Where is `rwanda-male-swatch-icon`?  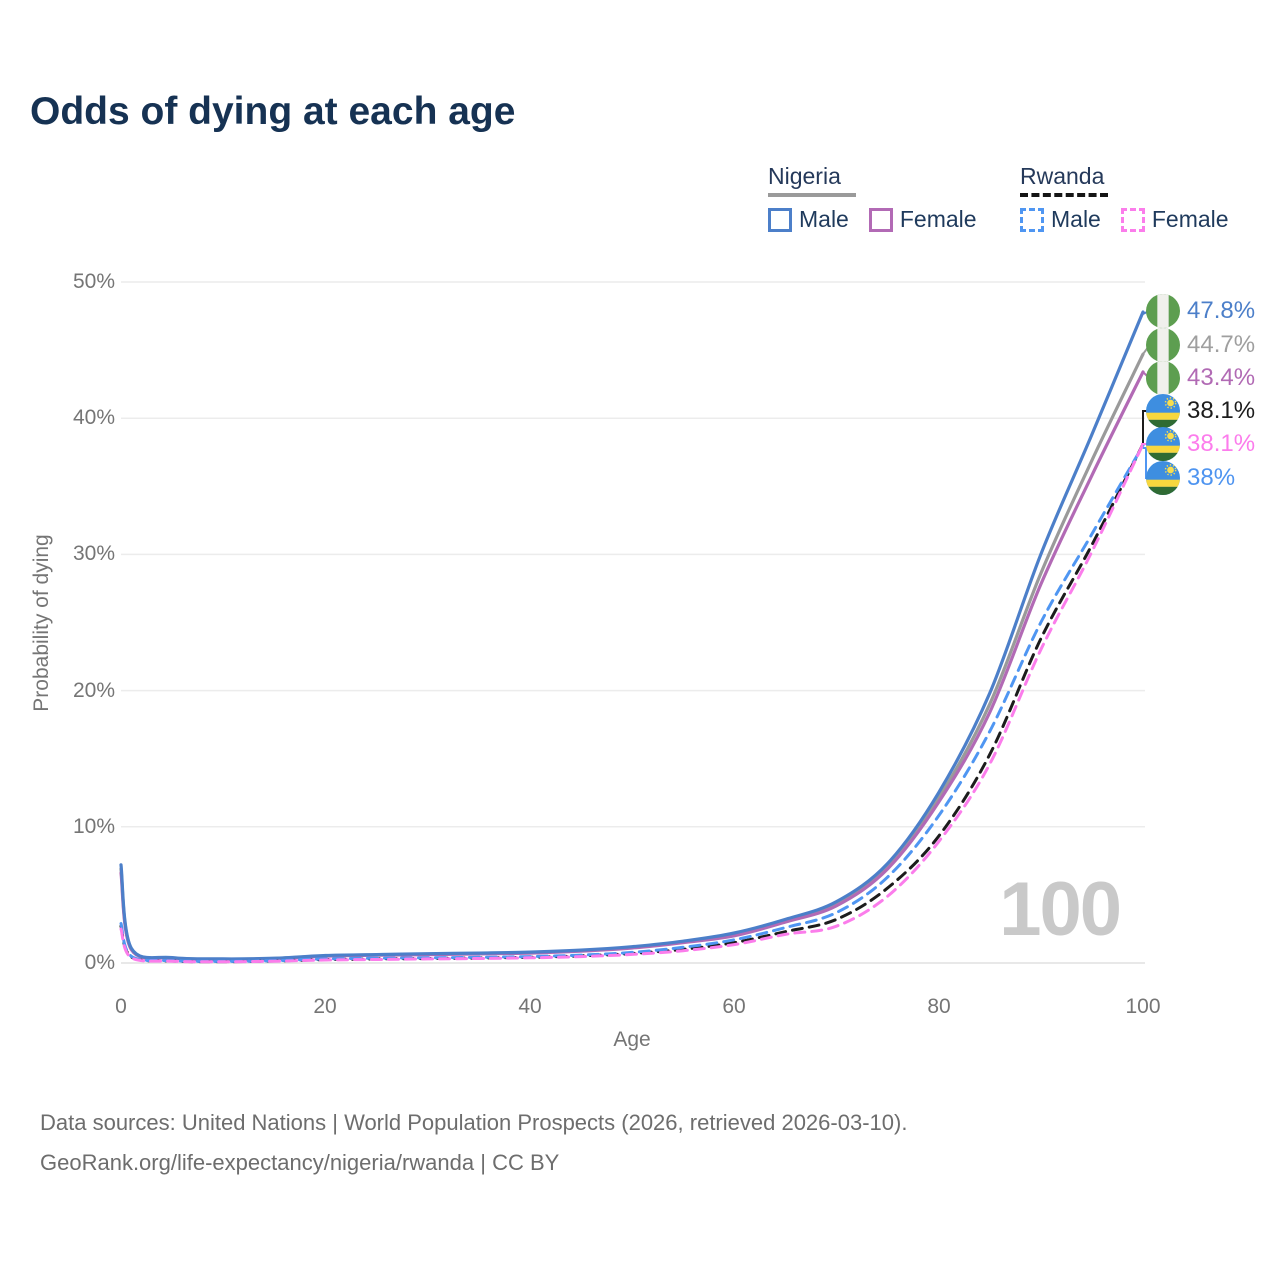 rwanda-male-swatch-icon is located at coordinates (1032, 219).